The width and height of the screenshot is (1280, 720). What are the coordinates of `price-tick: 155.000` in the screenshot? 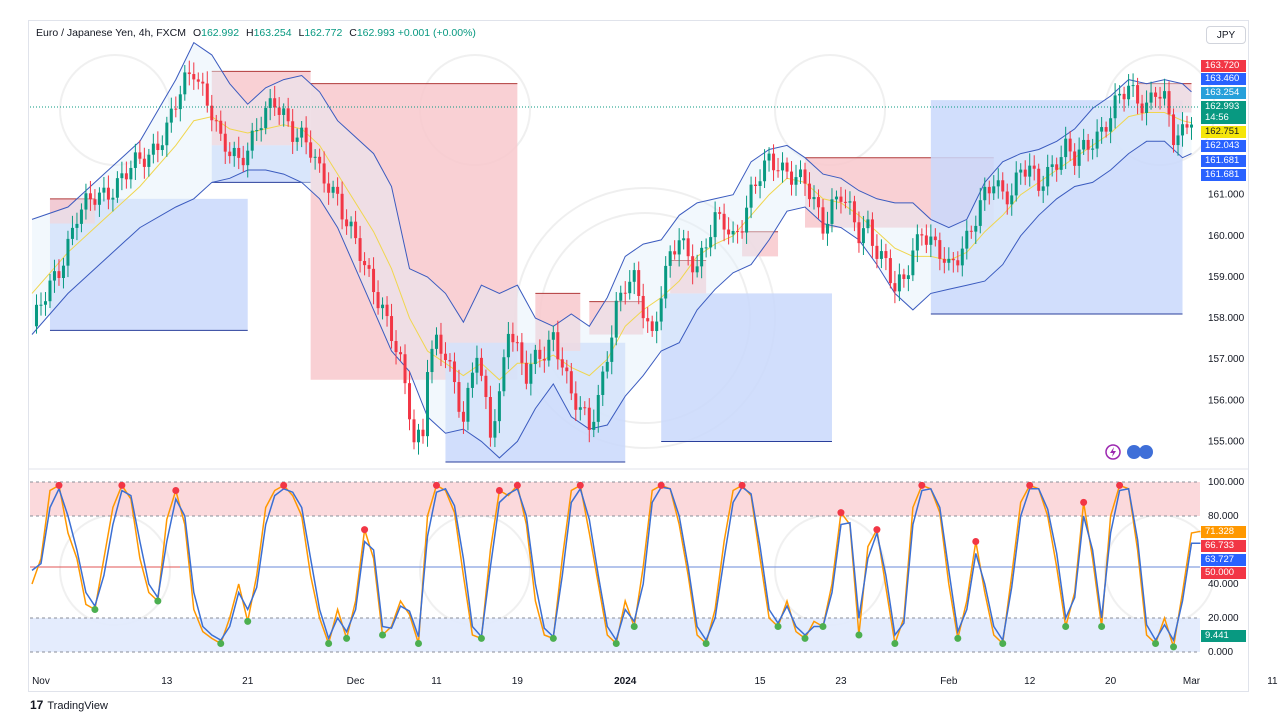 It's located at (1226, 441).